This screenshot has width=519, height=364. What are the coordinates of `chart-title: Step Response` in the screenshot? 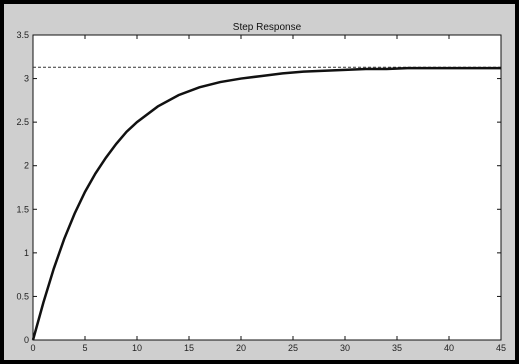 It's located at (267, 27).